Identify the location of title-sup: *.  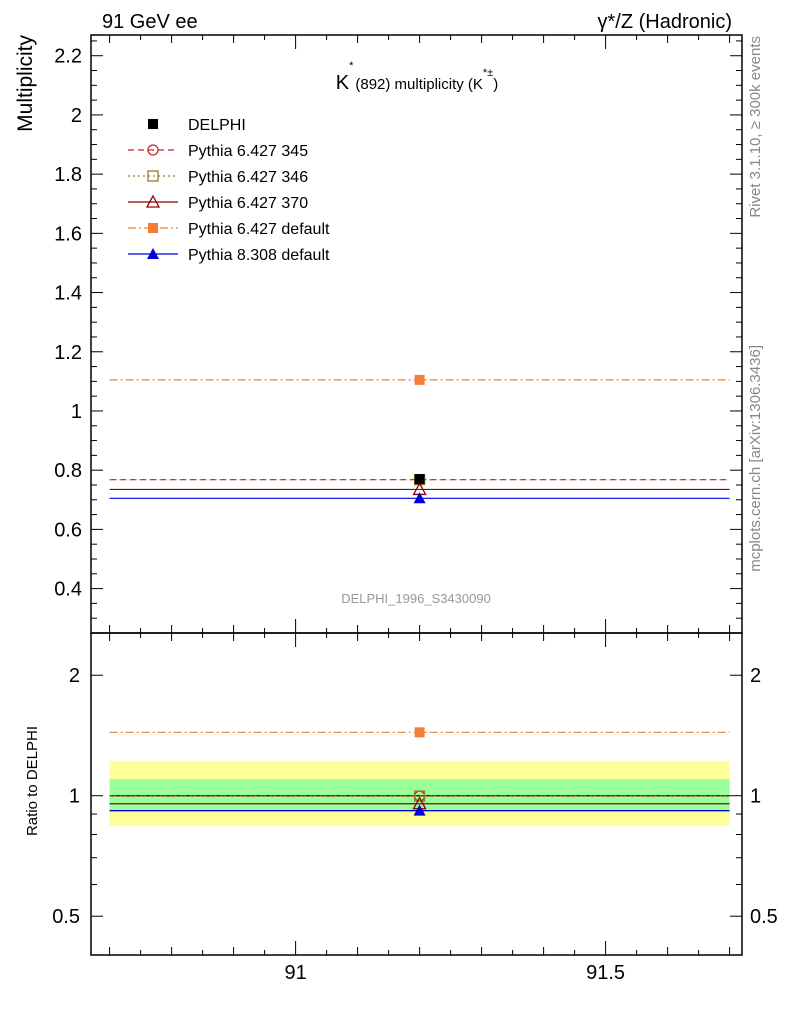
(351, 66).